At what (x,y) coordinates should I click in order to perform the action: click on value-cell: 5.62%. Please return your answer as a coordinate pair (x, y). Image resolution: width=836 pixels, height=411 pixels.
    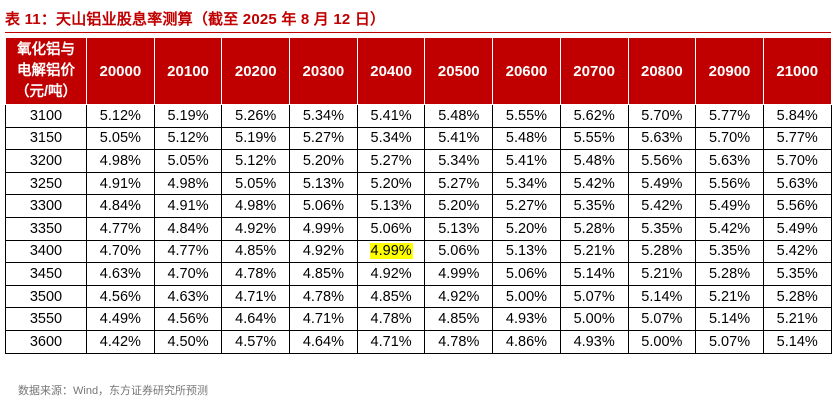
    Looking at the image, I should click on (594, 116).